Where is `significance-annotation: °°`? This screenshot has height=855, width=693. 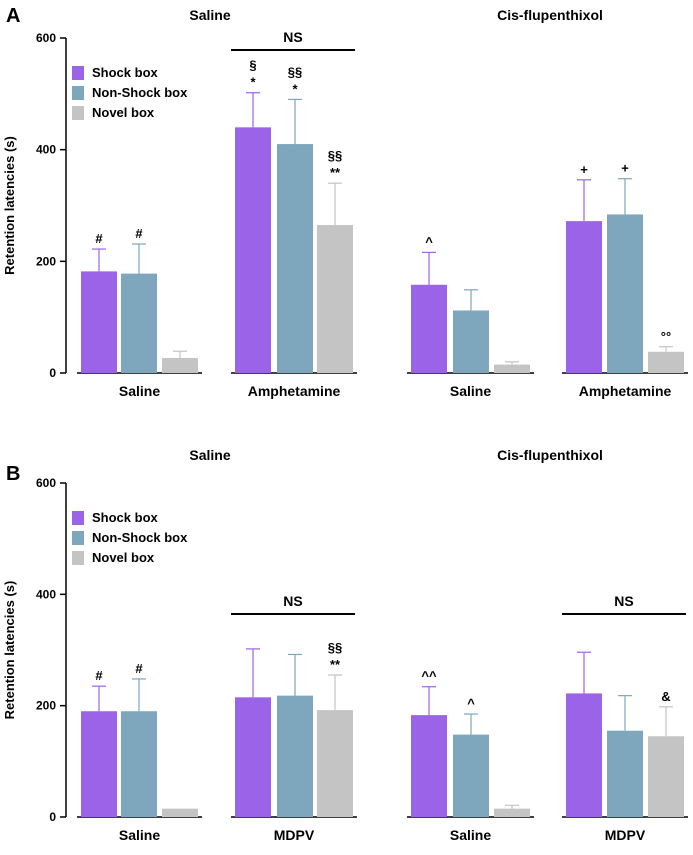 significance-annotation: °° is located at coordinates (666, 336).